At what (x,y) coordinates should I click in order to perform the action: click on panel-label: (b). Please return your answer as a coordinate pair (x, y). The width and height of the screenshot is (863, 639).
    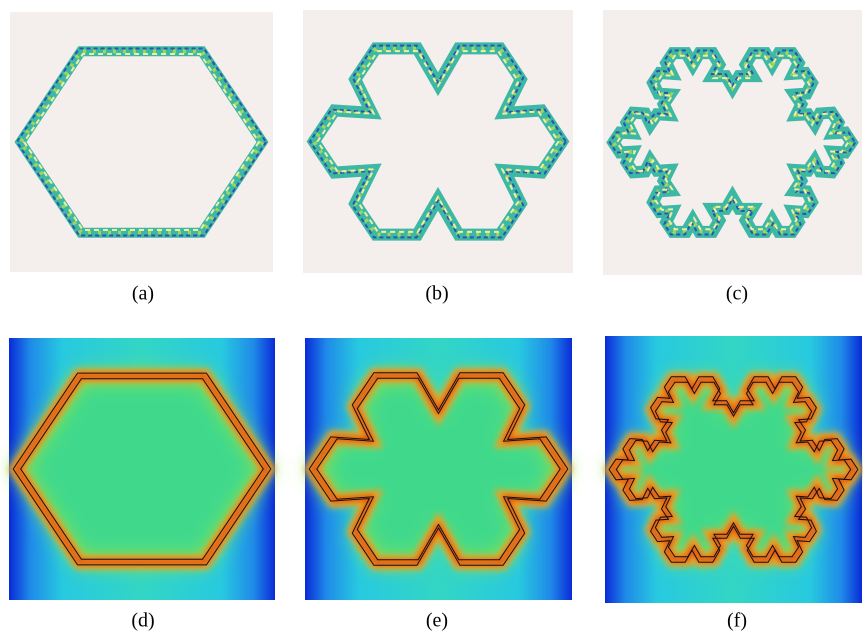
    Looking at the image, I should click on (436, 294).